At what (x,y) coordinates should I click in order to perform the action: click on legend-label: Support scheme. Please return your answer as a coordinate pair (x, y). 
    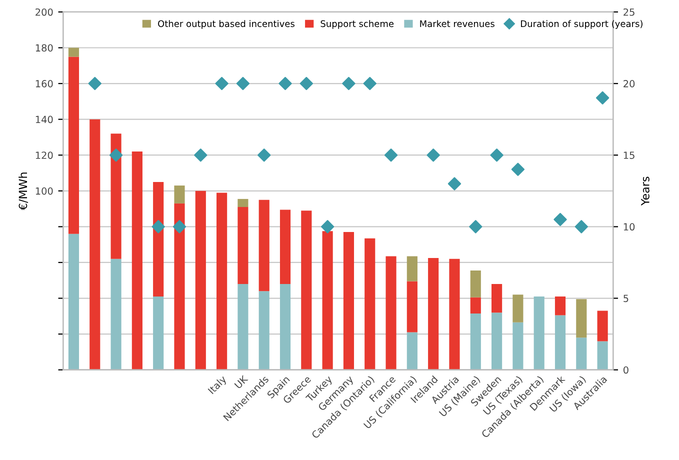
    Looking at the image, I should click on (357, 24).